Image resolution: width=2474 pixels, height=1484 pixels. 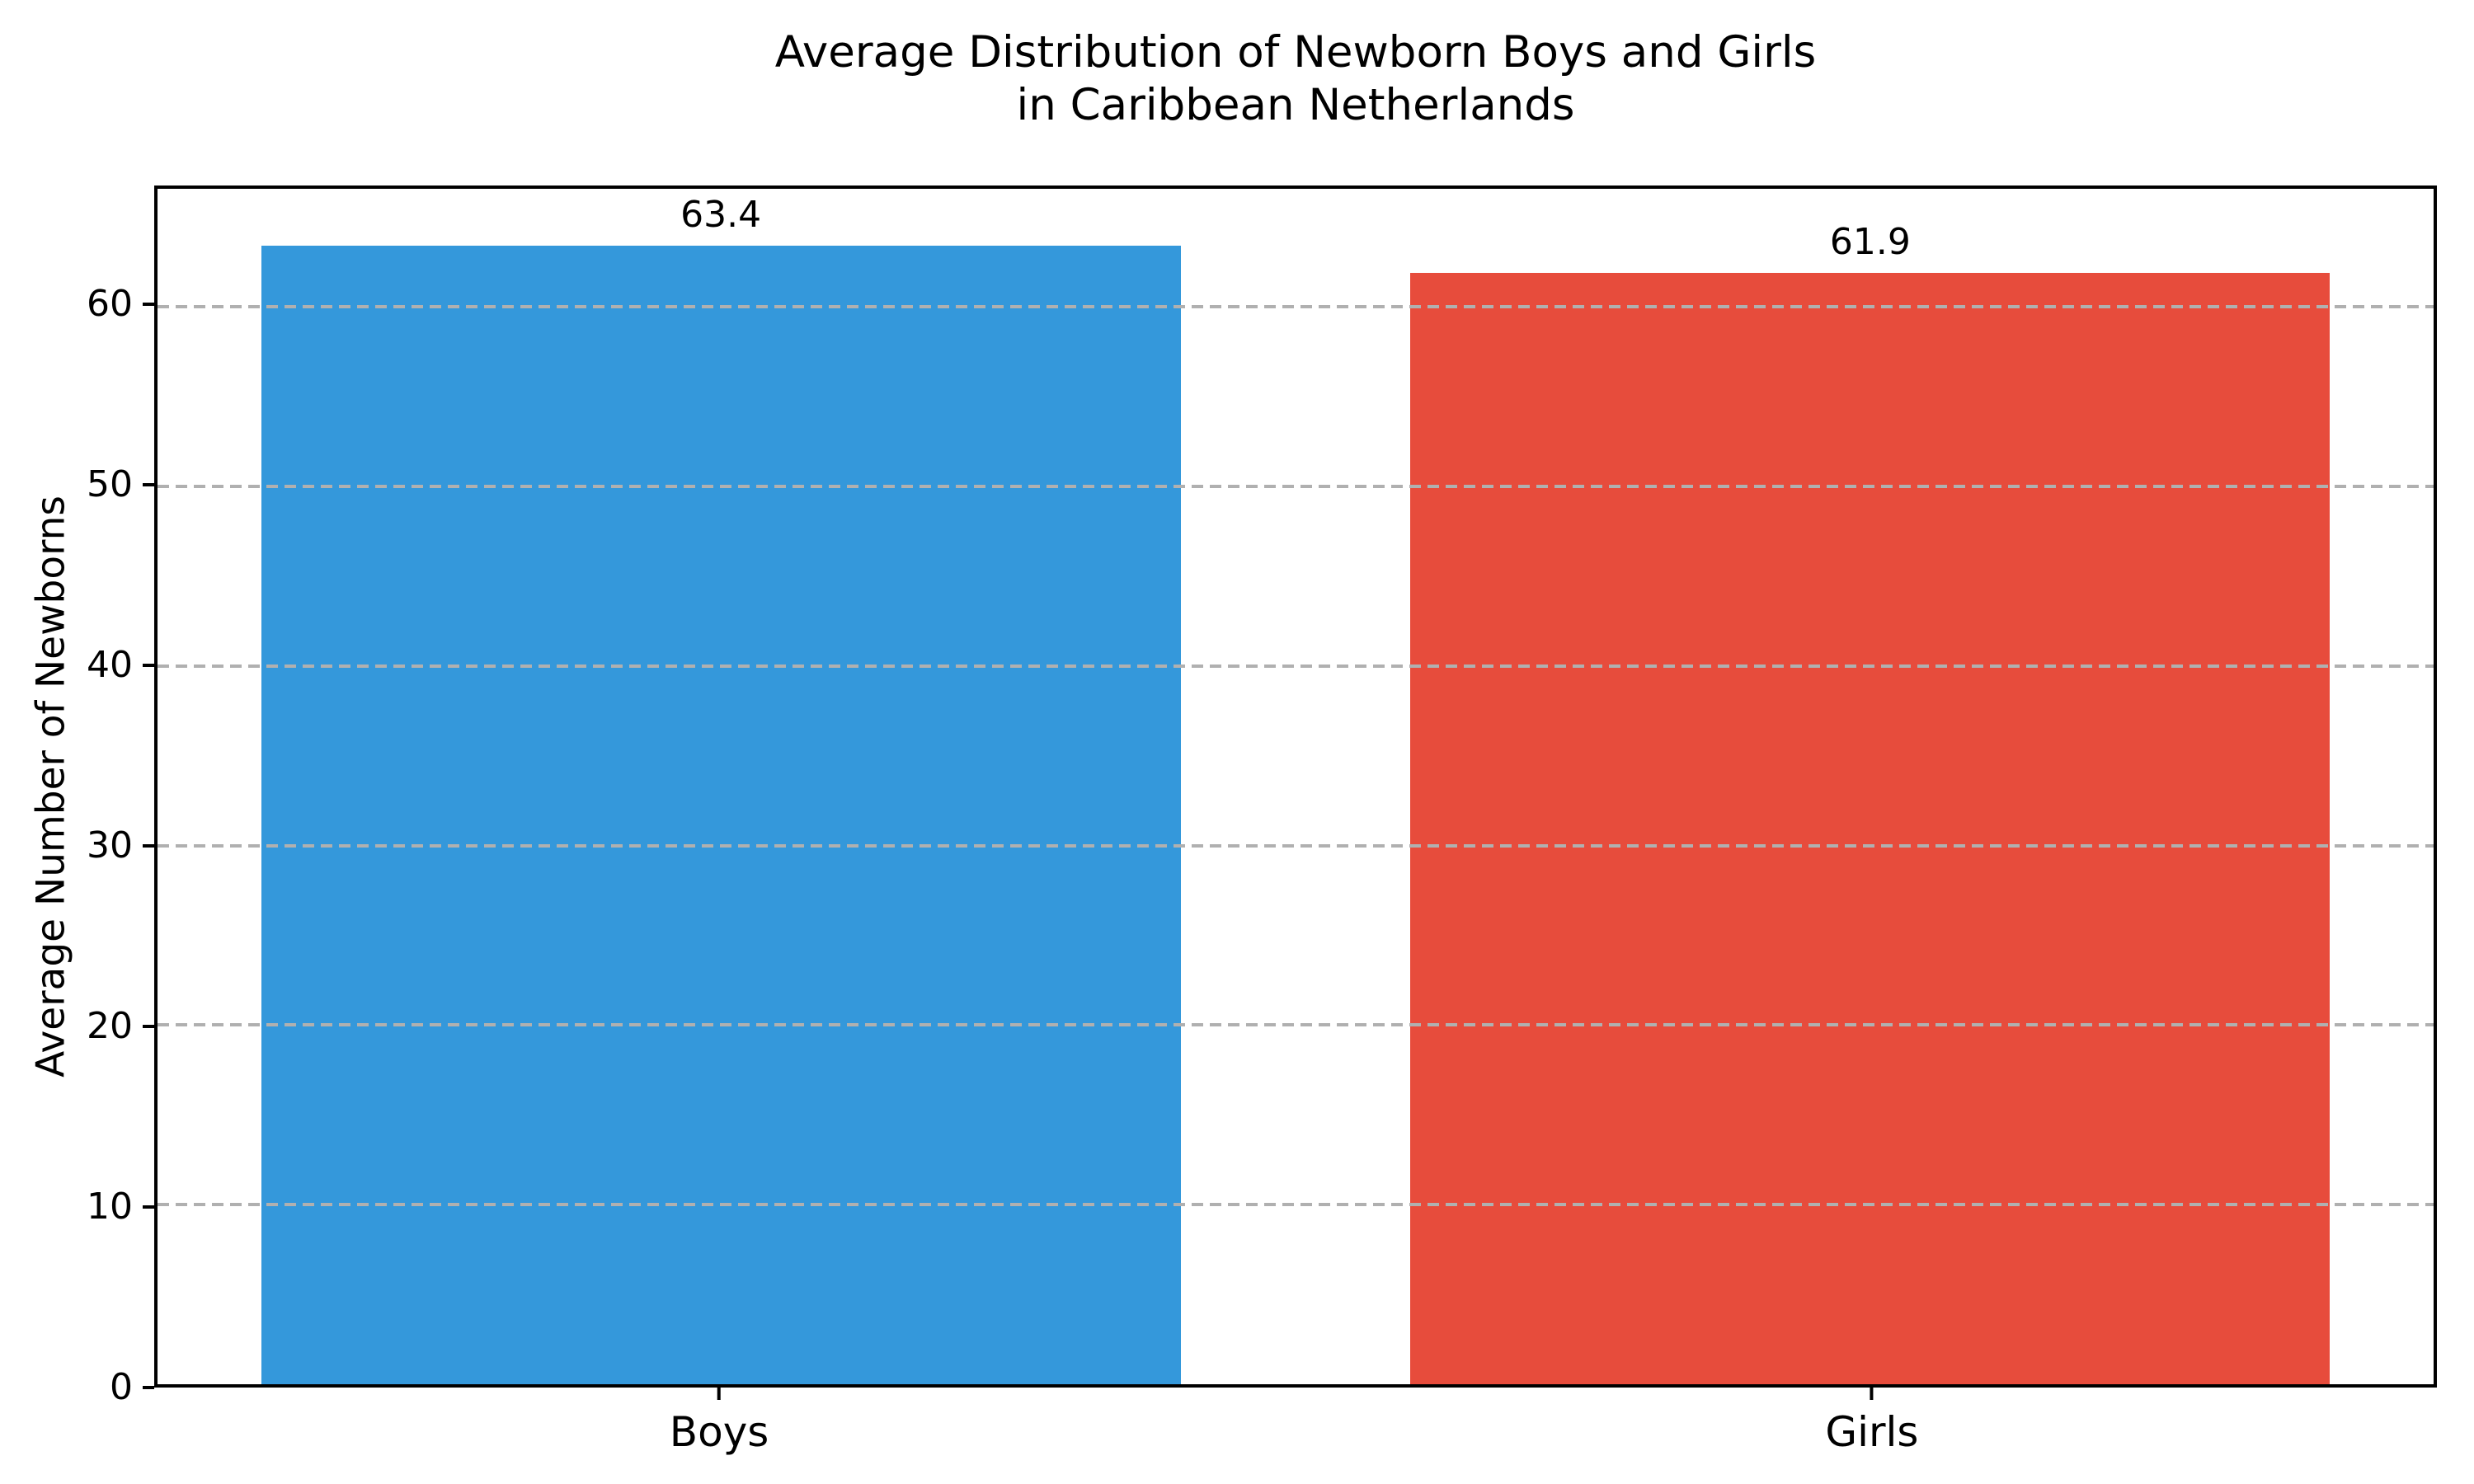 What do you see at coordinates (110, 303) in the screenshot?
I see `y-tick-label-60: 60` at bounding box center [110, 303].